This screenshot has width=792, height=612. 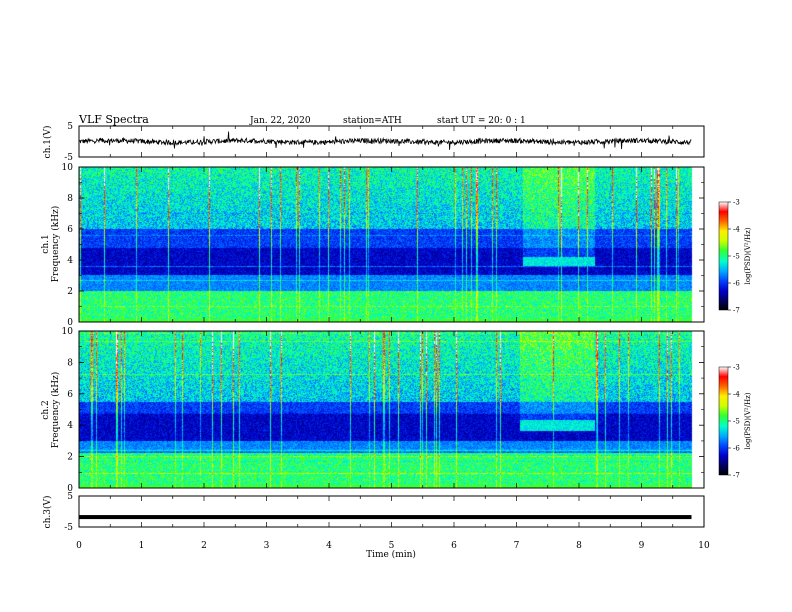 I want to click on ch2-spectrogram-ylabel: ch.2Frequency (kHz), so click(x=51, y=410).